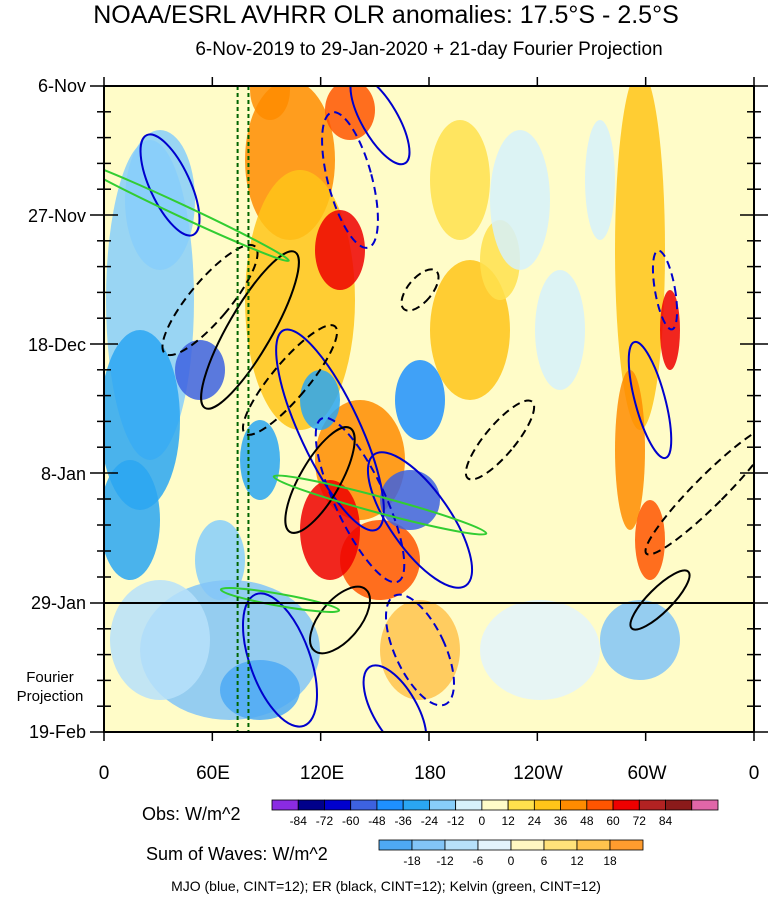  Describe the element at coordinates (535, 821) in the screenshot. I see `obs-colorbar-label: 24` at that location.